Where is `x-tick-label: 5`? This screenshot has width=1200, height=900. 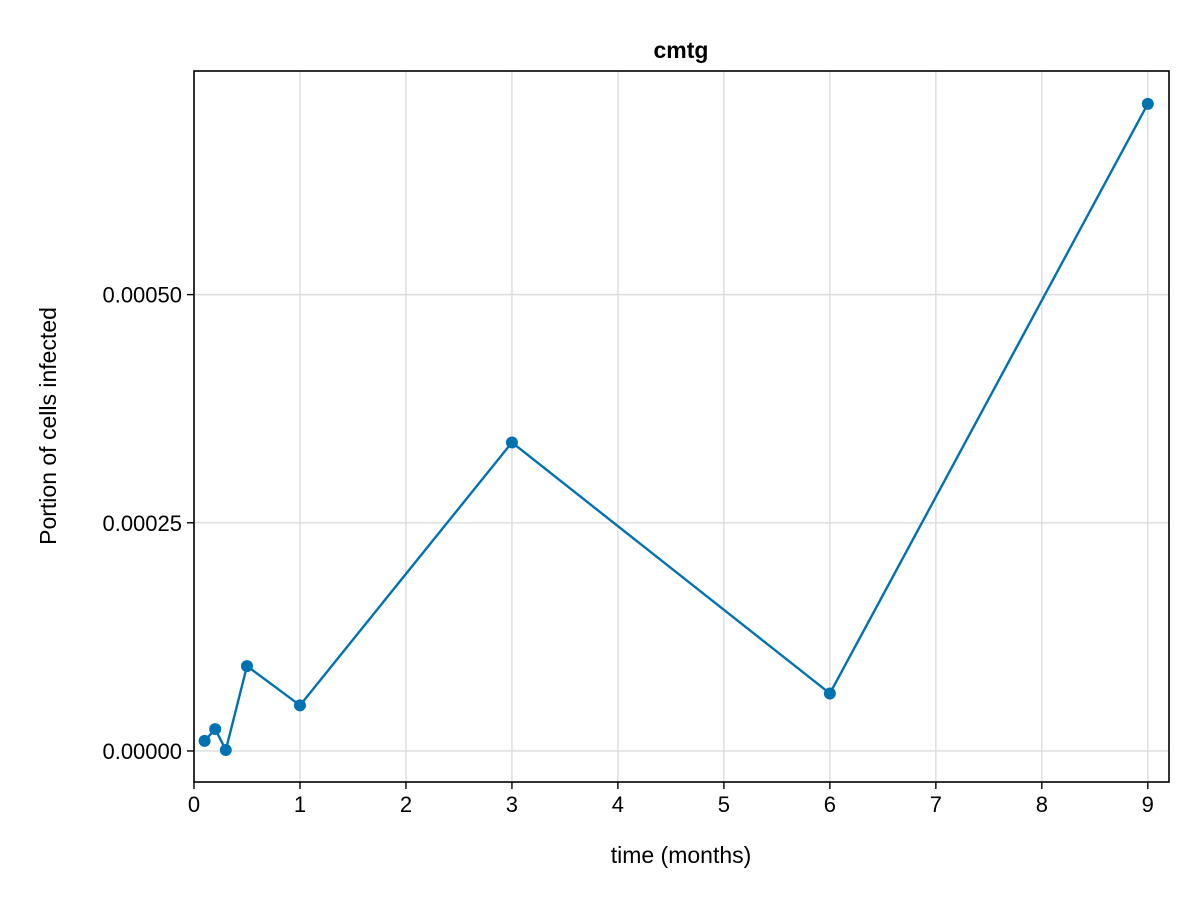
x-tick-label: 5 is located at coordinates (724, 804).